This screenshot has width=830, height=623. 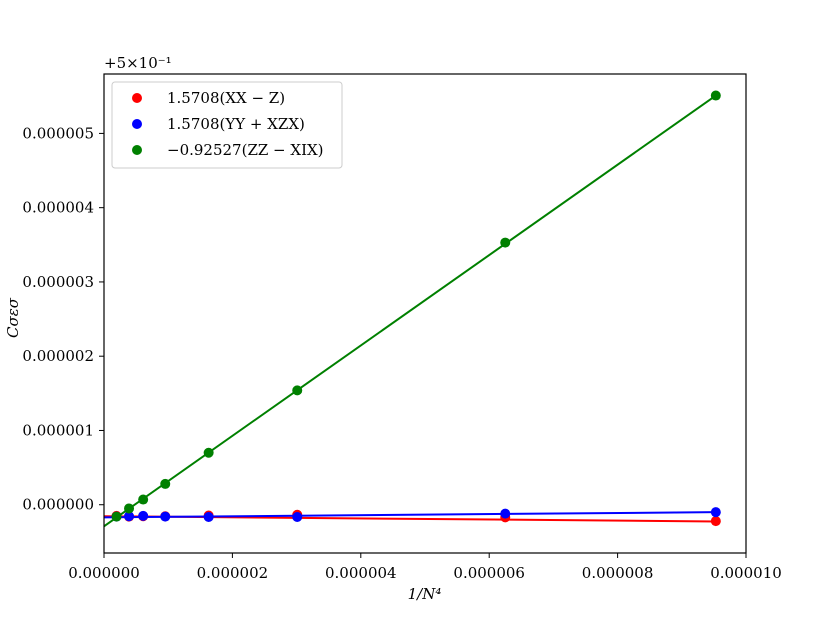 What do you see at coordinates (58, 208) in the screenshot?
I see `y-tick-label: 0.000004` at bounding box center [58, 208].